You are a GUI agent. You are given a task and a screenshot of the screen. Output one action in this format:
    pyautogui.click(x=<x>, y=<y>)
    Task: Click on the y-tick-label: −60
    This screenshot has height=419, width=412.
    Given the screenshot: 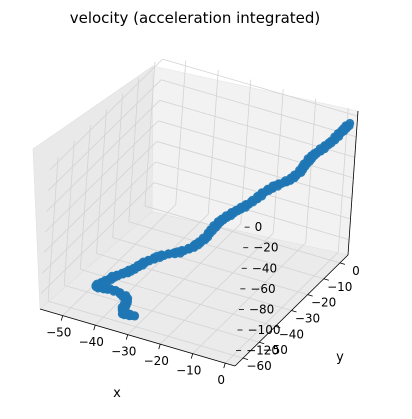 What is the action you would take?
    pyautogui.click(x=258, y=366)
    